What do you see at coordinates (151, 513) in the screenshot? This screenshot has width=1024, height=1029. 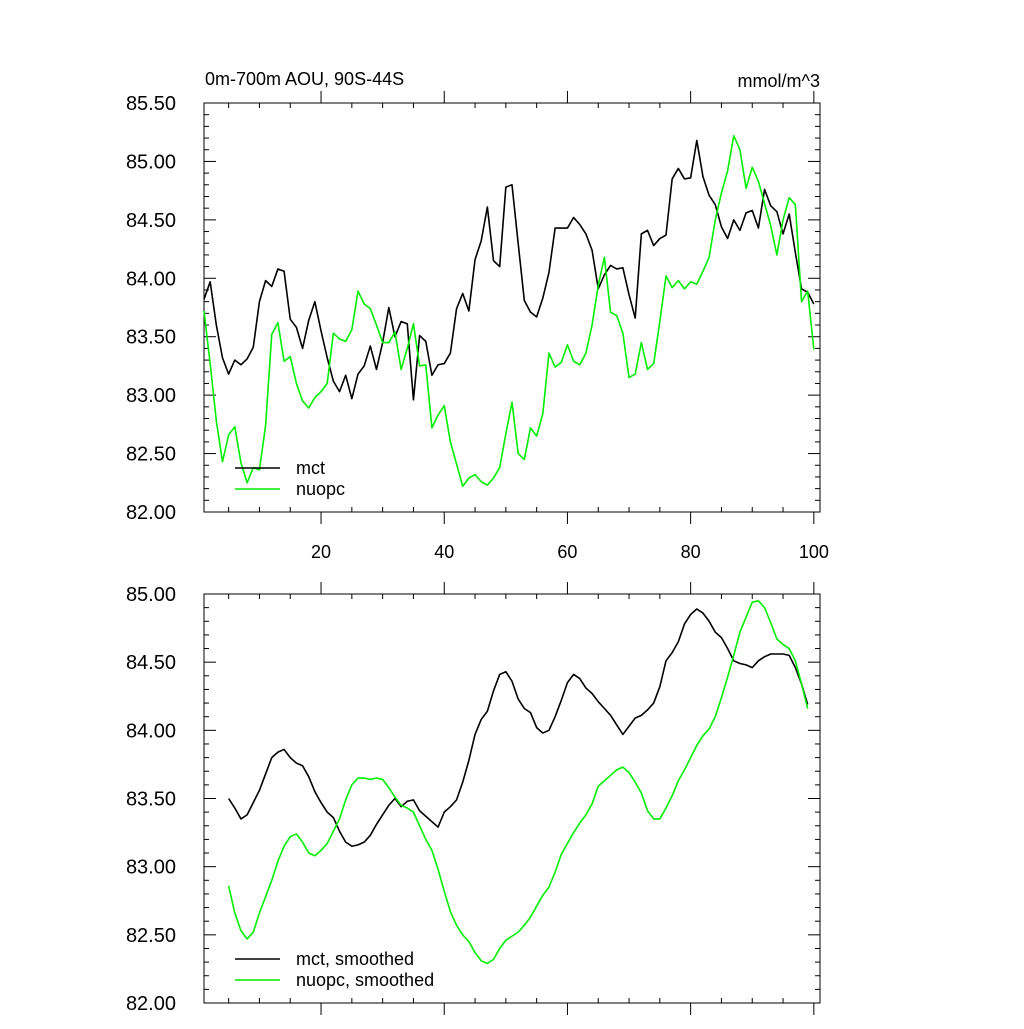 I see `top-y-tick-label: 82.00` at bounding box center [151, 513].